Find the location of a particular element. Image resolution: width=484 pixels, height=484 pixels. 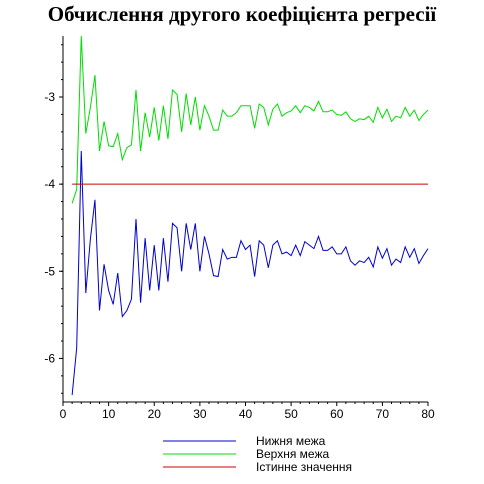

legend-label-2: Істинне значення is located at coordinates (304, 467).